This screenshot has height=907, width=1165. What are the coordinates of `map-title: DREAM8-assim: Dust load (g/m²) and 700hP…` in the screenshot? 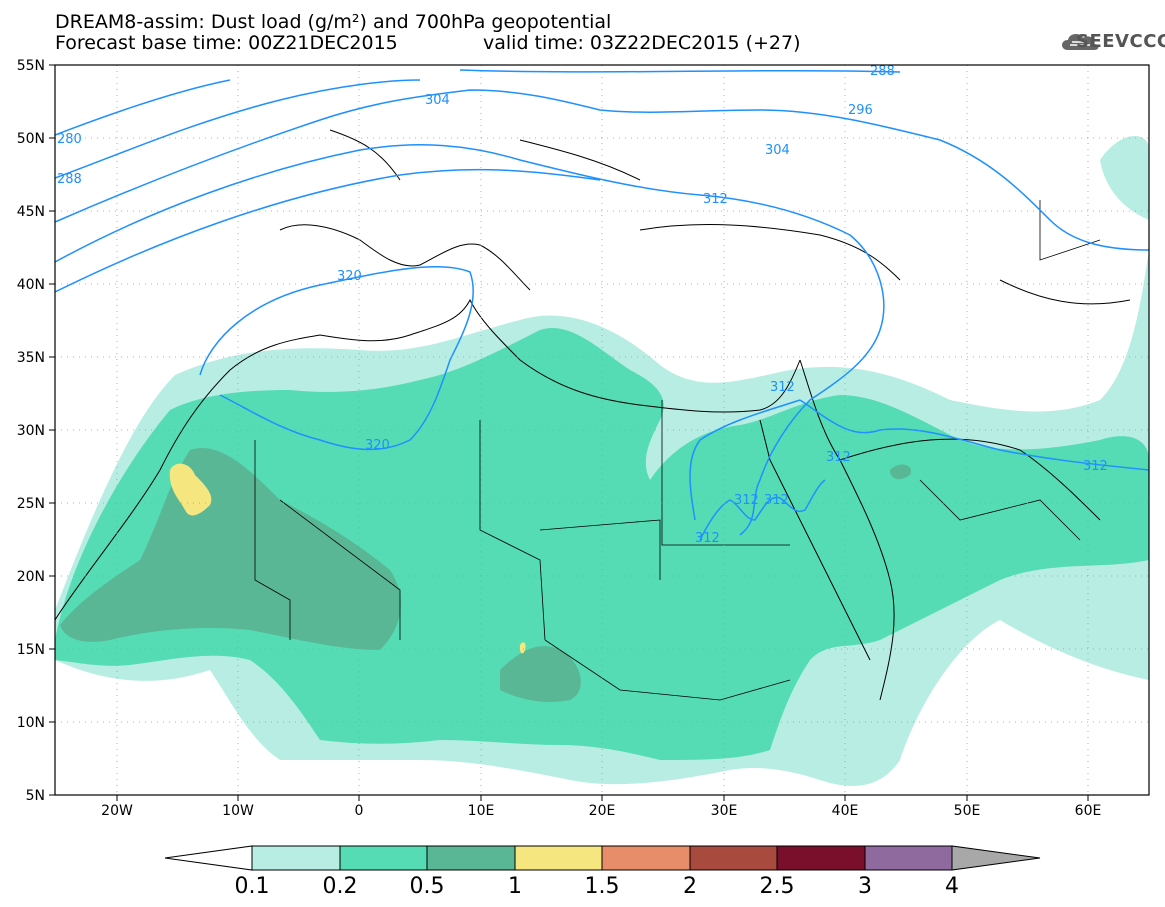 It's located at (333, 22).